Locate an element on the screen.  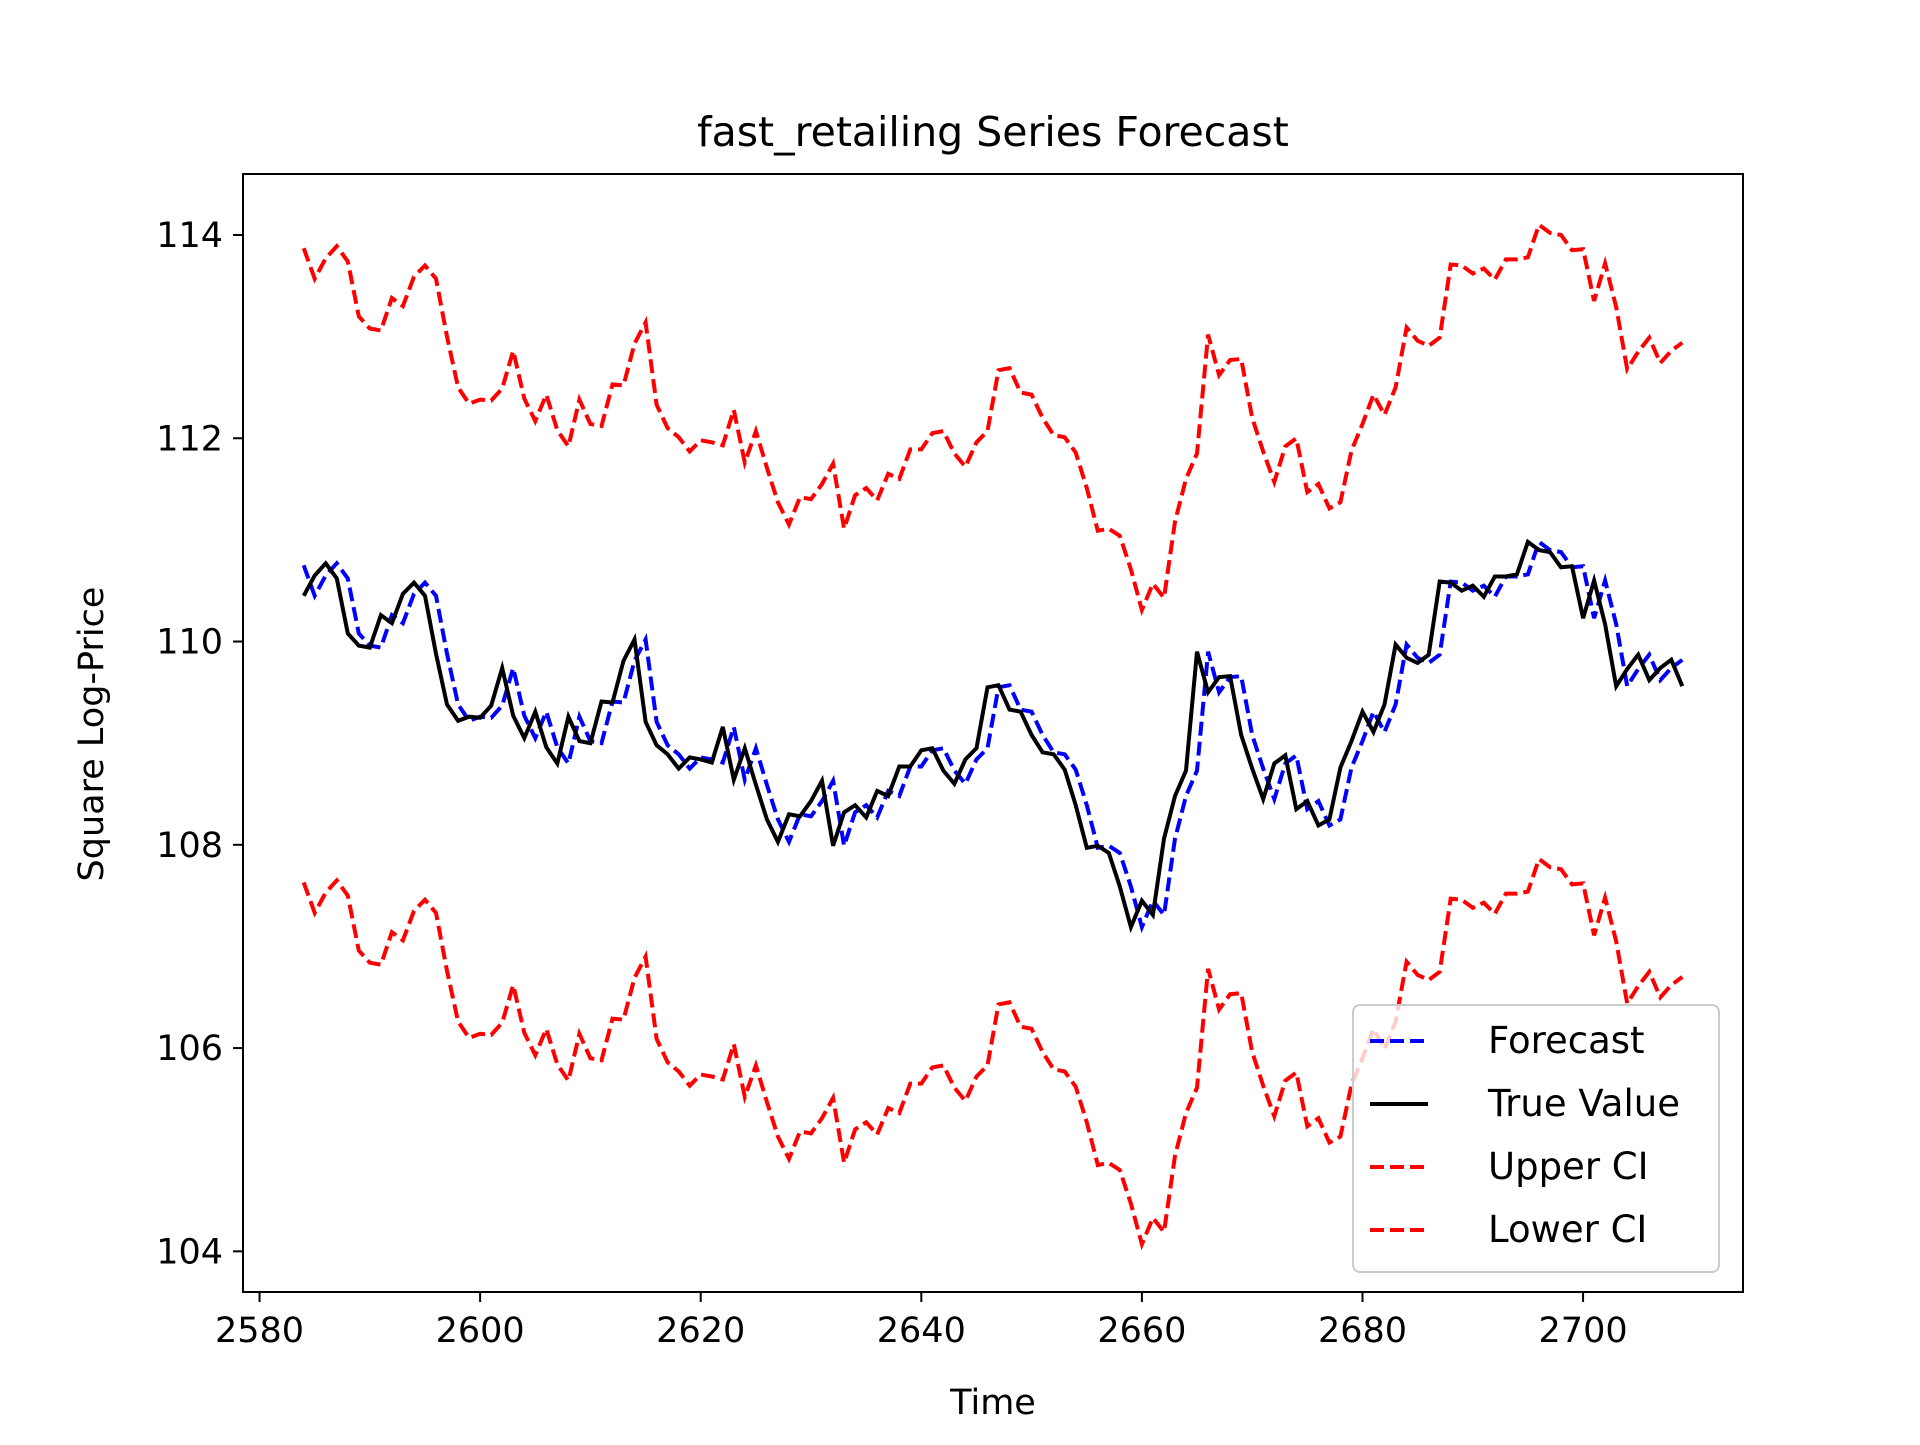
y-axis-label: Square Log-Price is located at coordinates (92, 734).